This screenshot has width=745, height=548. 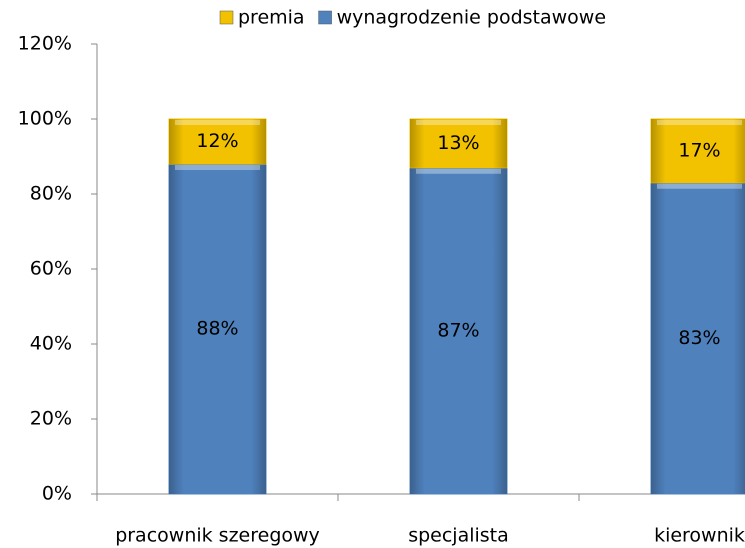 What do you see at coordinates (51, 194) in the screenshot?
I see `y-tick-label: 80%` at bounding box center [51, 194].